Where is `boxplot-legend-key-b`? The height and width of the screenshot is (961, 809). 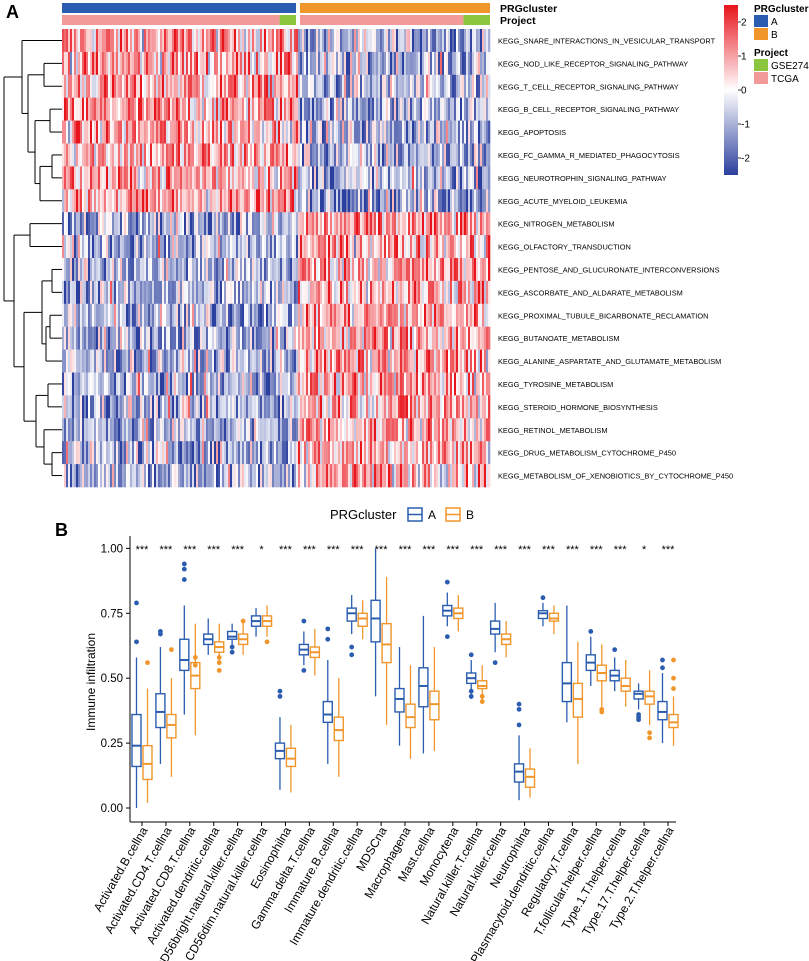
boxplot-legend-key-b is located at coordinates (453, 514).